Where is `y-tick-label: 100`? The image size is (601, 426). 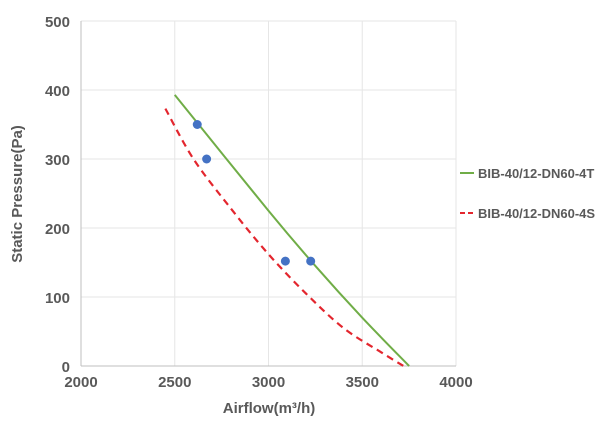 y-tick-label: 100 is located at coordinates (57, 298).